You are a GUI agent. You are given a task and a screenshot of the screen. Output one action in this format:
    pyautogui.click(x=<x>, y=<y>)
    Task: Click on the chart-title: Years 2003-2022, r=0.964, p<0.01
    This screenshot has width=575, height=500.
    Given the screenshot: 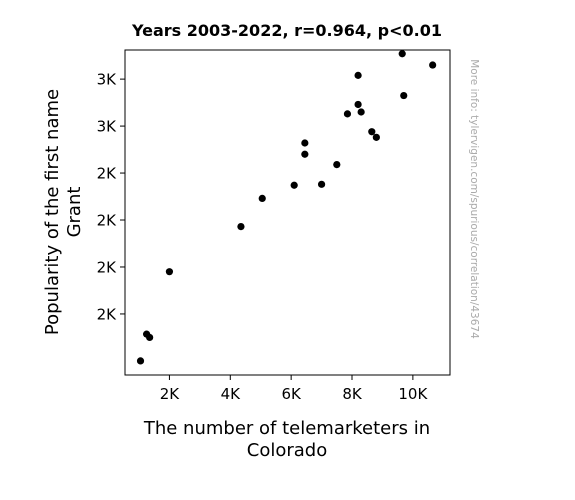 What is the action you would take?
    pyautogui.click(x=286, y=30)
    